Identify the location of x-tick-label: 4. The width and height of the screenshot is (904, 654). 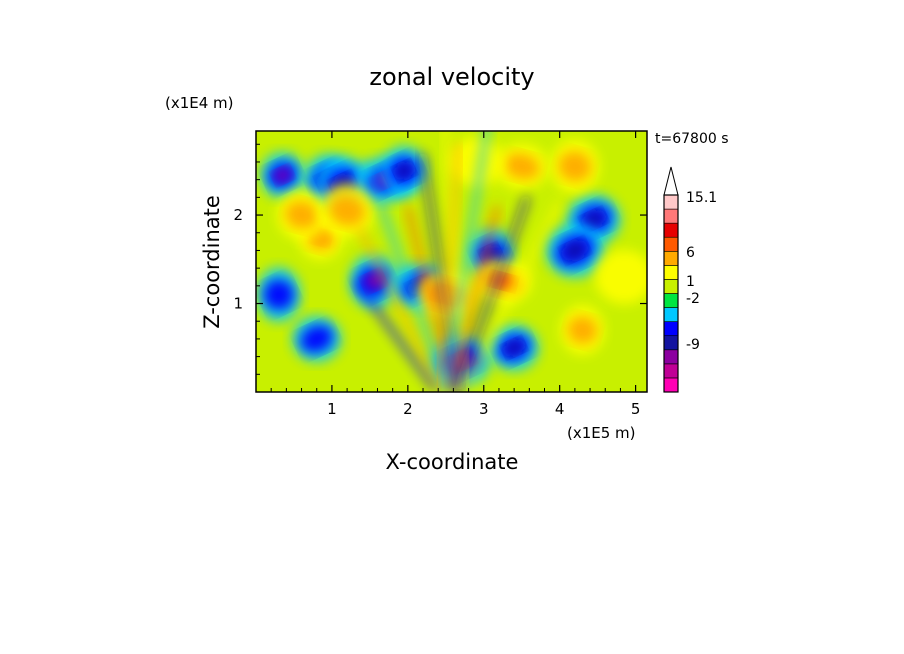
(560, 409).